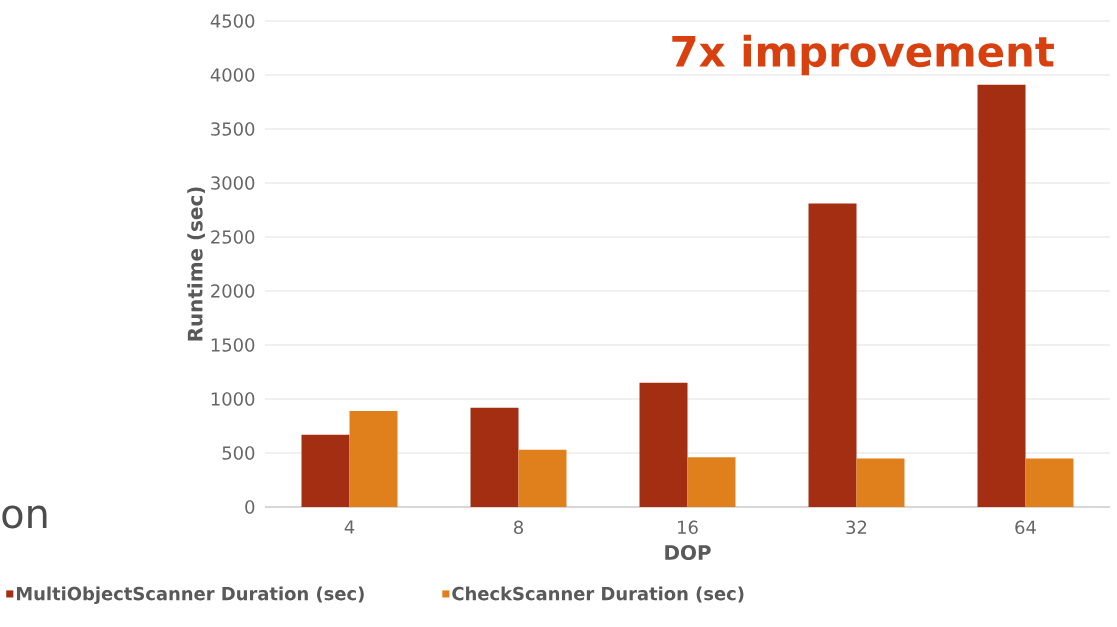 This screenshot has width=1117, height=627. Describe the element at coordinates (24, 517) in the screenshot. I see `text: on` at that location.